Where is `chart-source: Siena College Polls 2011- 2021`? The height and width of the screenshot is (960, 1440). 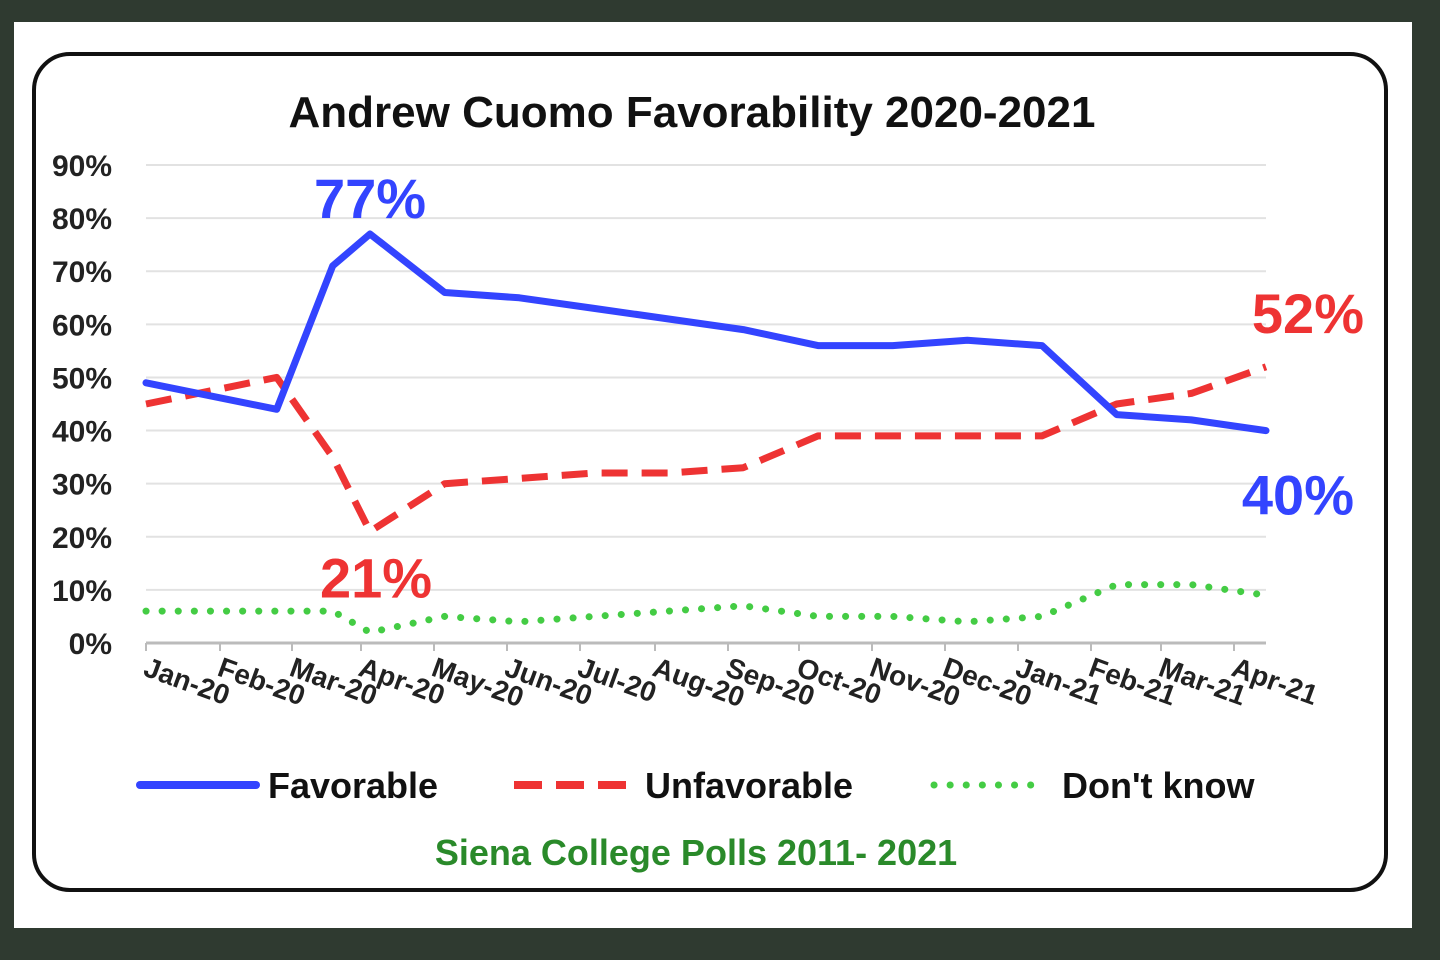
chart-source: Siena College Polls 2011- 2021 is located at coordinates (696, 852).